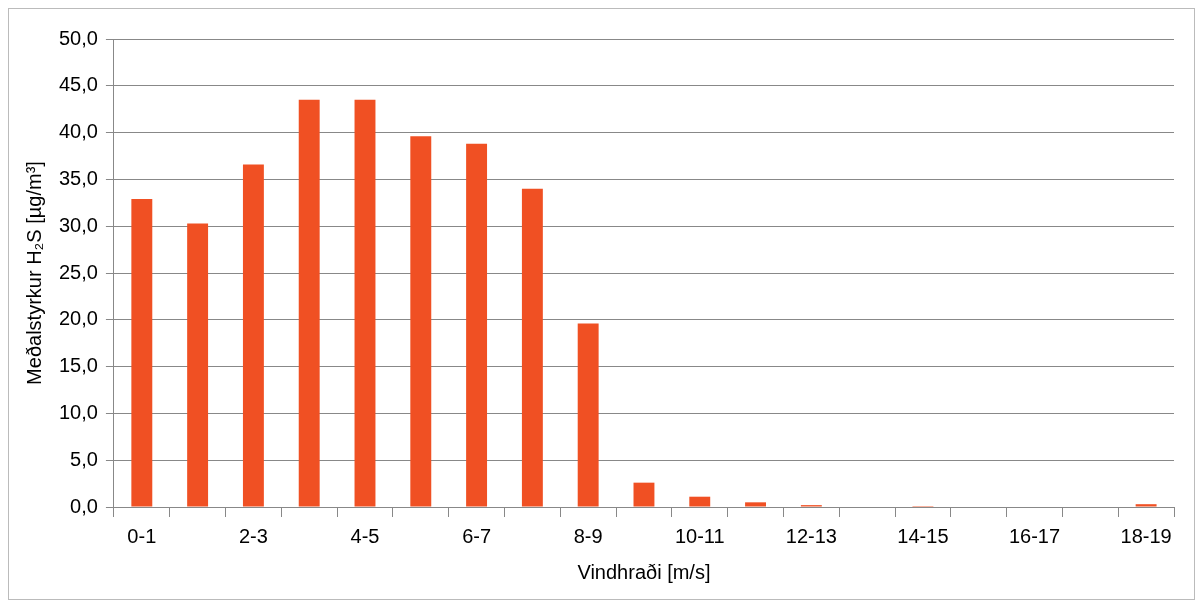  I want to click on y-tick-label: 50,0, so click(78, 37).